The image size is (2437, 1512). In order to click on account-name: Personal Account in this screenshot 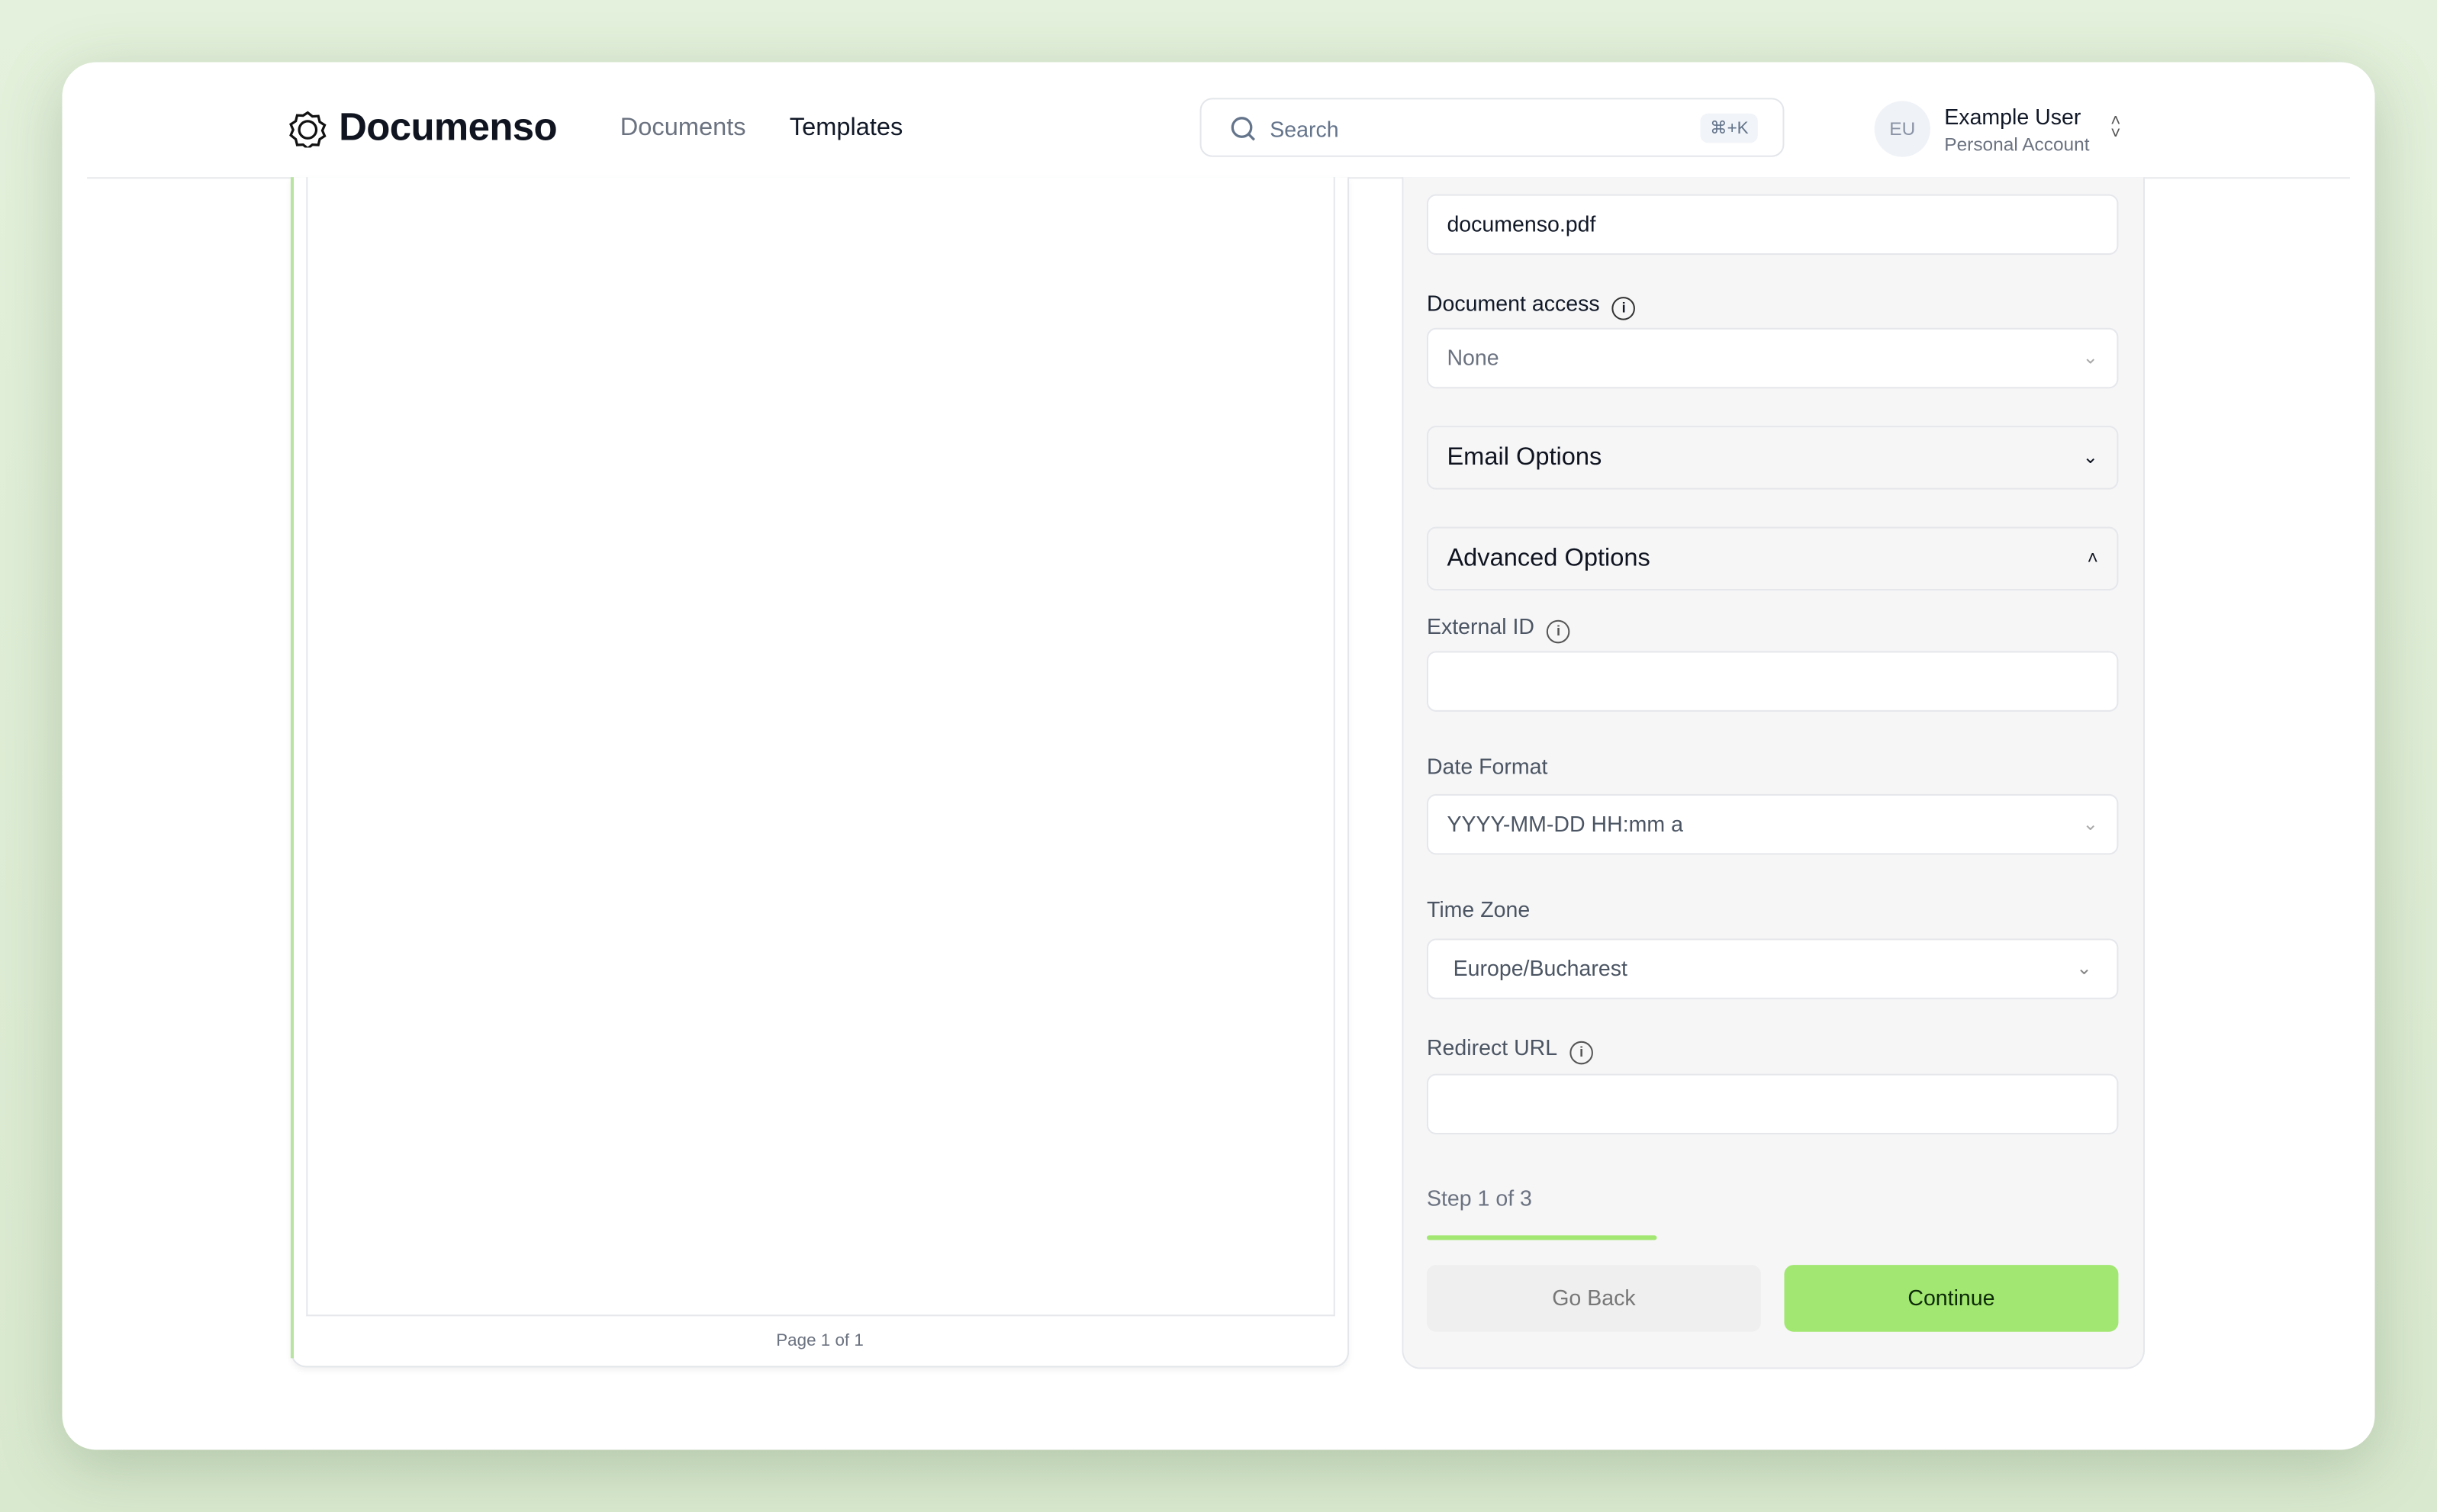, I will do `click(2017, 145)`.